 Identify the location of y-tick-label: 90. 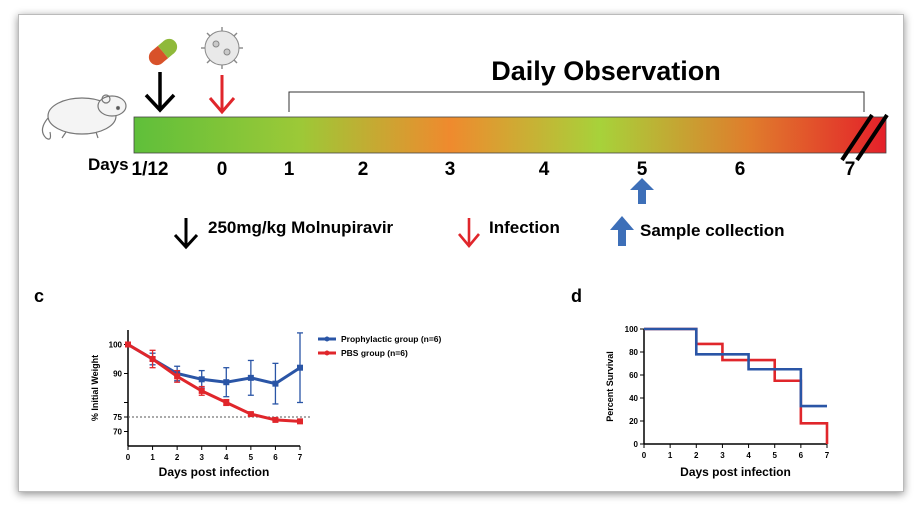
(117, 374).